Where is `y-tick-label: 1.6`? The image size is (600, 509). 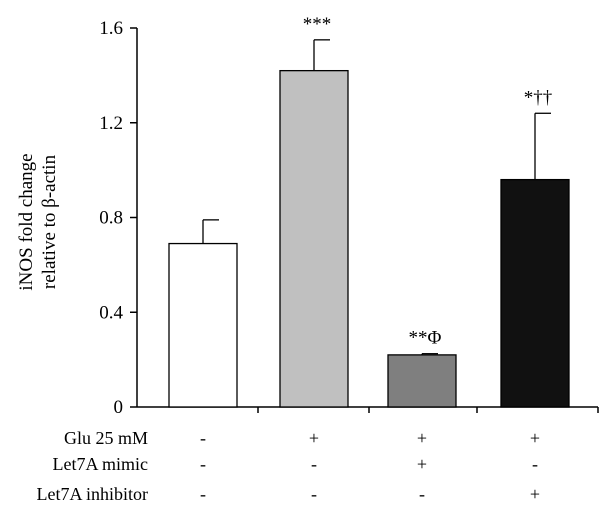
y-tick-label: 1.6 is located at coordinates (111, 28).